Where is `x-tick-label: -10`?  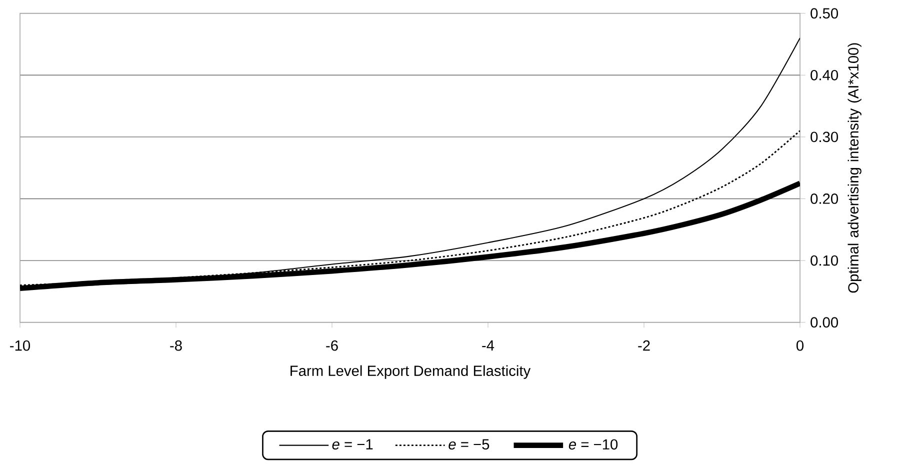
x-tick-label: -10 is located at coordinates (20, 345).